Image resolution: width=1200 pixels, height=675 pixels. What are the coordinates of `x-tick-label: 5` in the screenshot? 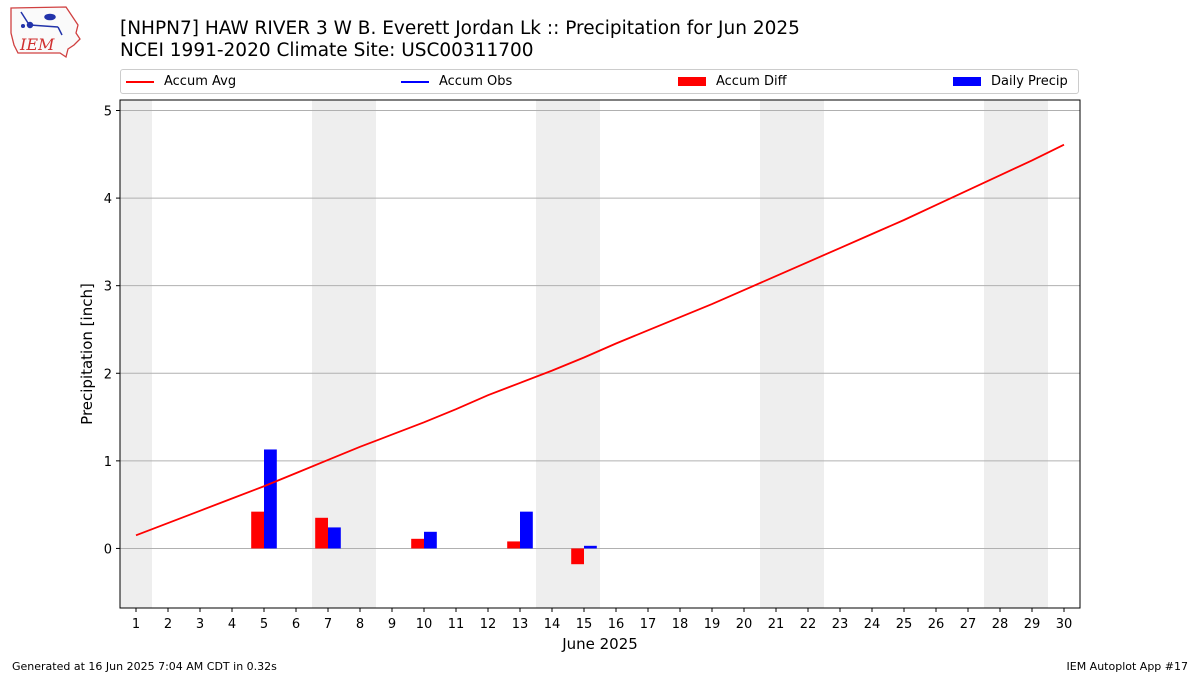 It's located at (264, 624).